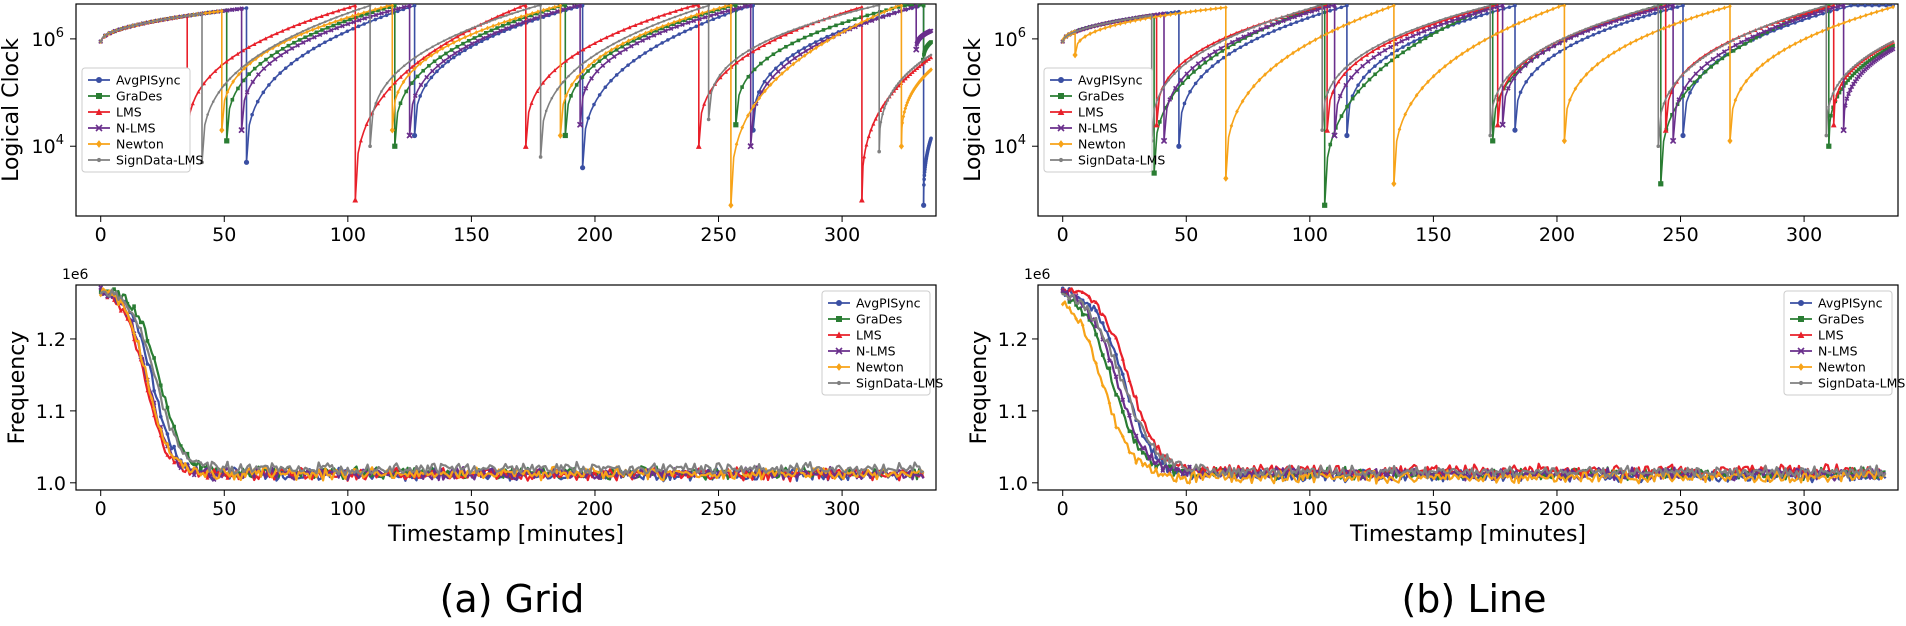 The image size is (1906, 626). Describe the element at coordinates (839, 303) in the screenshot. I see `legend-marker-avgpisync` at that location.